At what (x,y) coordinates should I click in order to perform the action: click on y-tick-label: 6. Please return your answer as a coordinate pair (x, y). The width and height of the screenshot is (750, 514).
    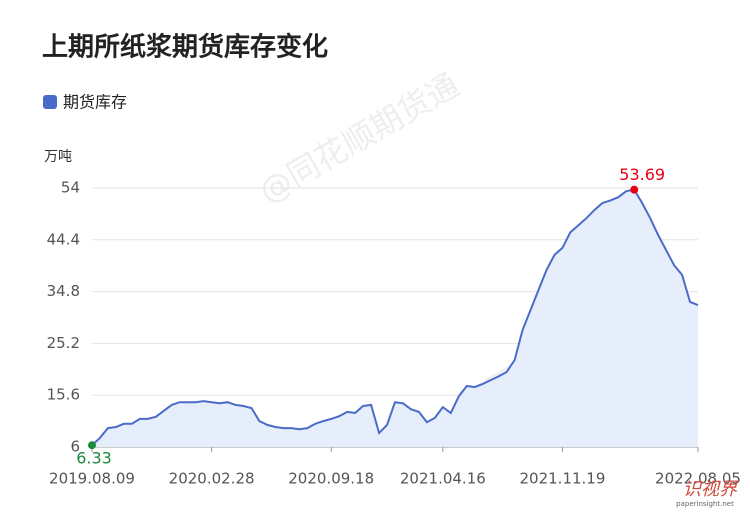
    Looking at the image, I should click on (75, 447).